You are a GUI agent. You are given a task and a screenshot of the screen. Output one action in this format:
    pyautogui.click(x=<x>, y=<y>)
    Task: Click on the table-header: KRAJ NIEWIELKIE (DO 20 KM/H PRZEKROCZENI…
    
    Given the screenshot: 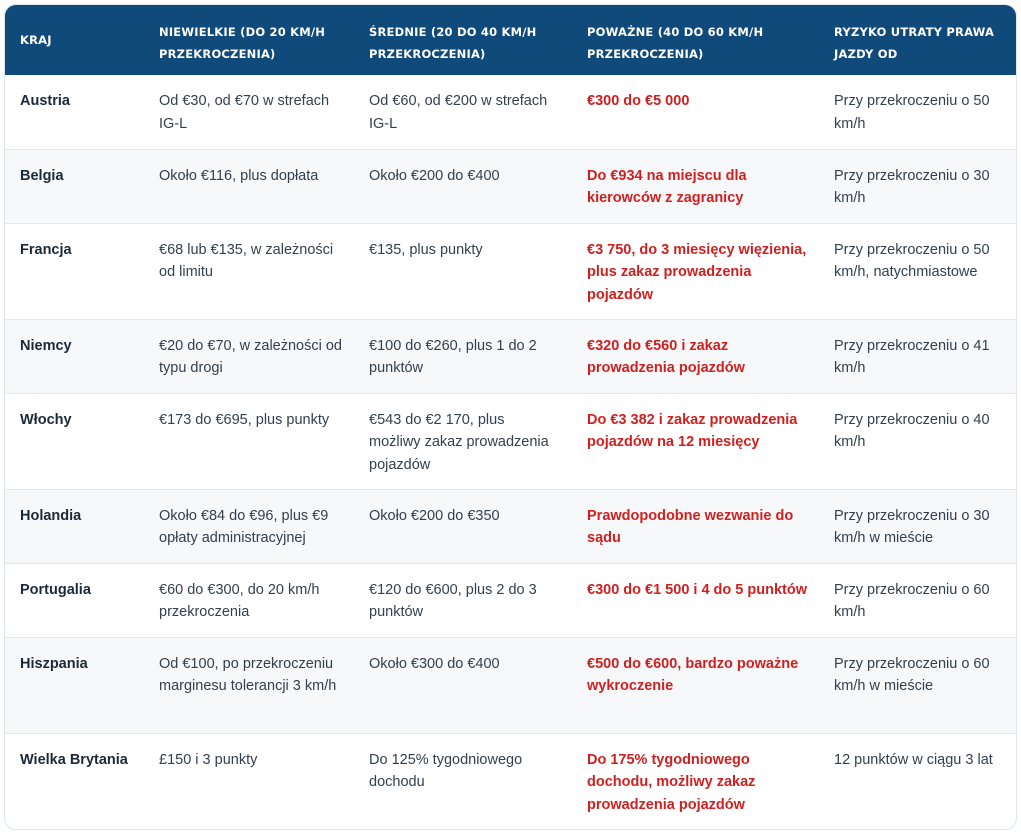 What is the action you would take?
    pyautogui.click(x=510, y=40)
    